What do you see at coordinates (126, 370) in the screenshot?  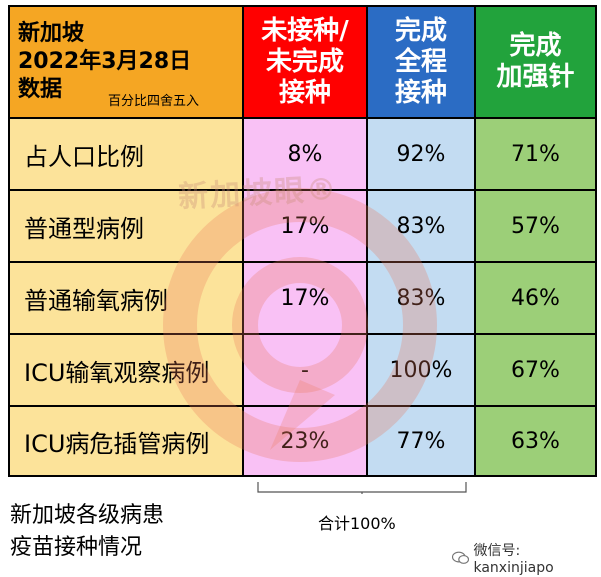 I see `row-label: ICU输氧观察病例` at bounding box center [126, 370].